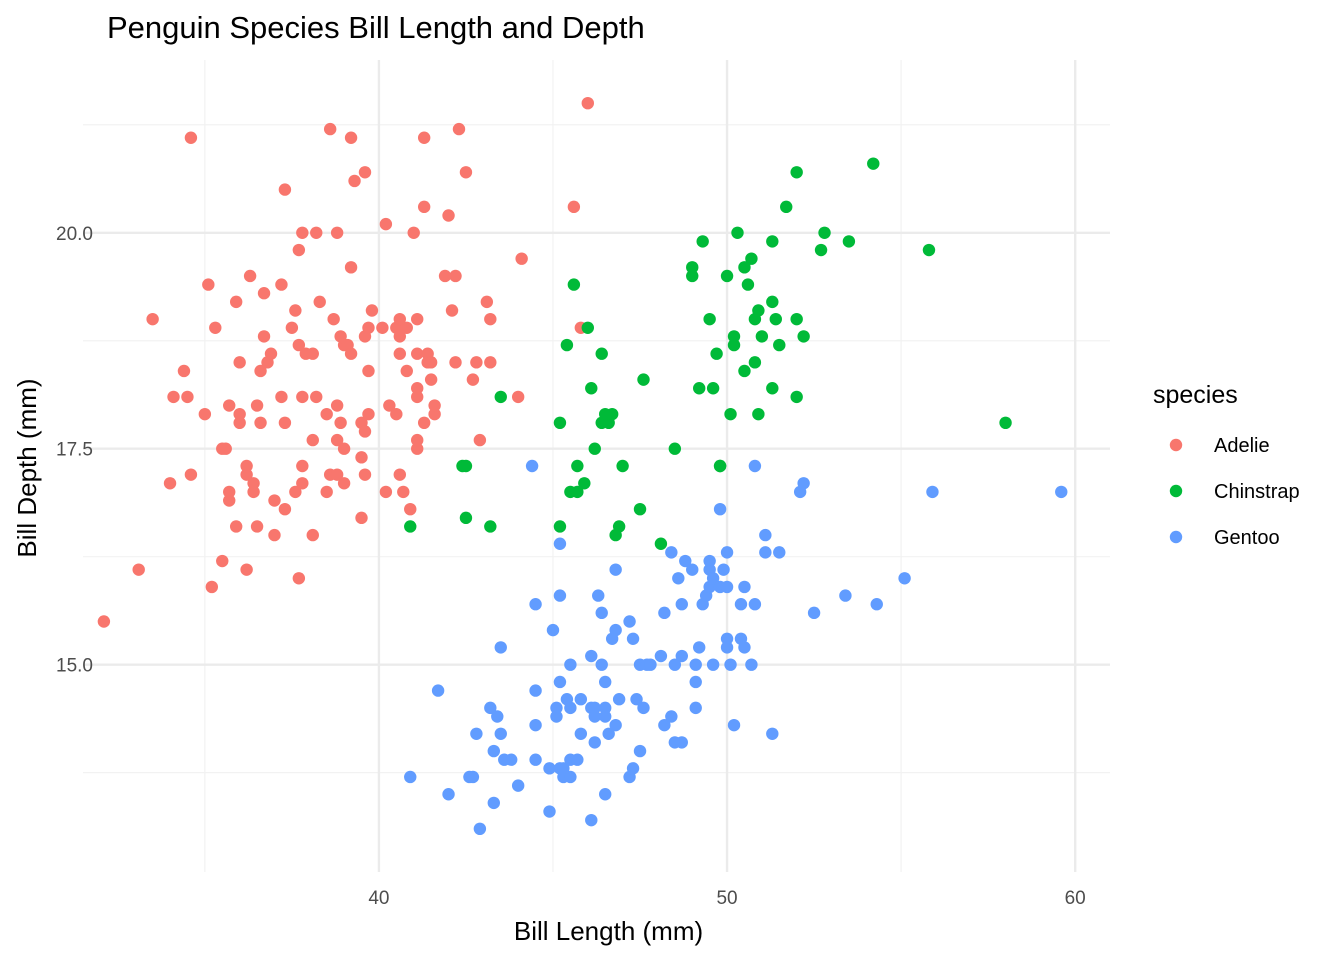 This screenshot has width=1344, height=960. What do you see at coordinates (1075, 898) in the screenshot?
I see `x-tick-label: 60` at bounding box center [1075, 898].